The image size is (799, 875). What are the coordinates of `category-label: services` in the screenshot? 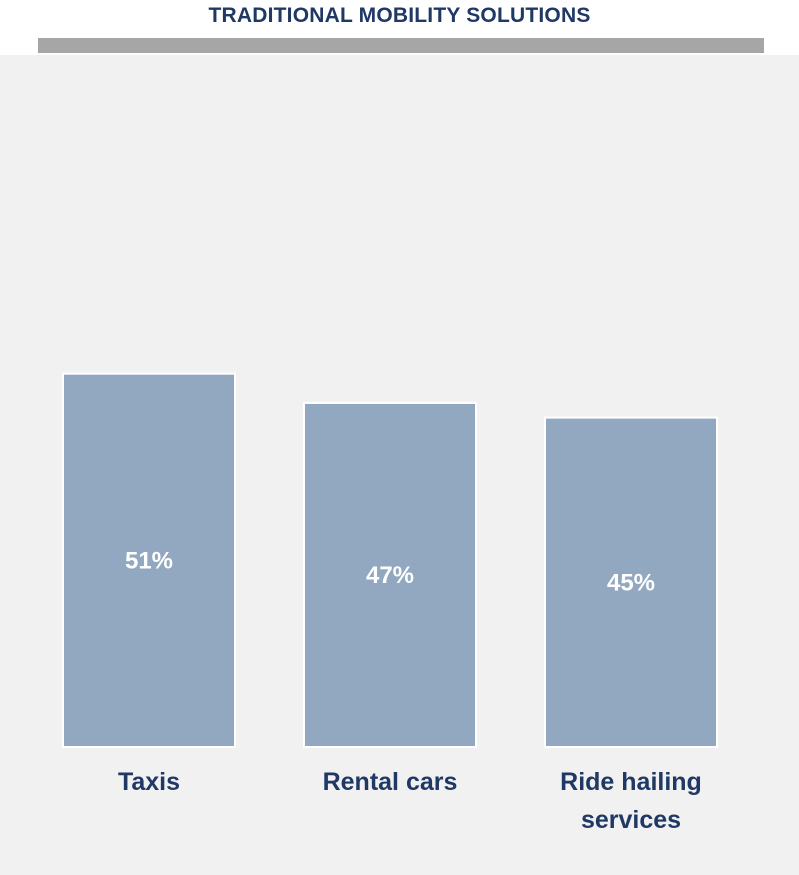 It's located at (631, 820).